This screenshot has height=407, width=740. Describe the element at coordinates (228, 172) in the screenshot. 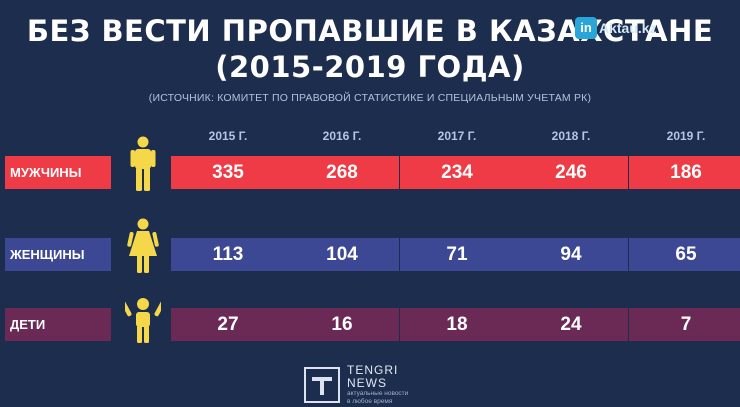

I see `cell-men-2015: 335` at that location.